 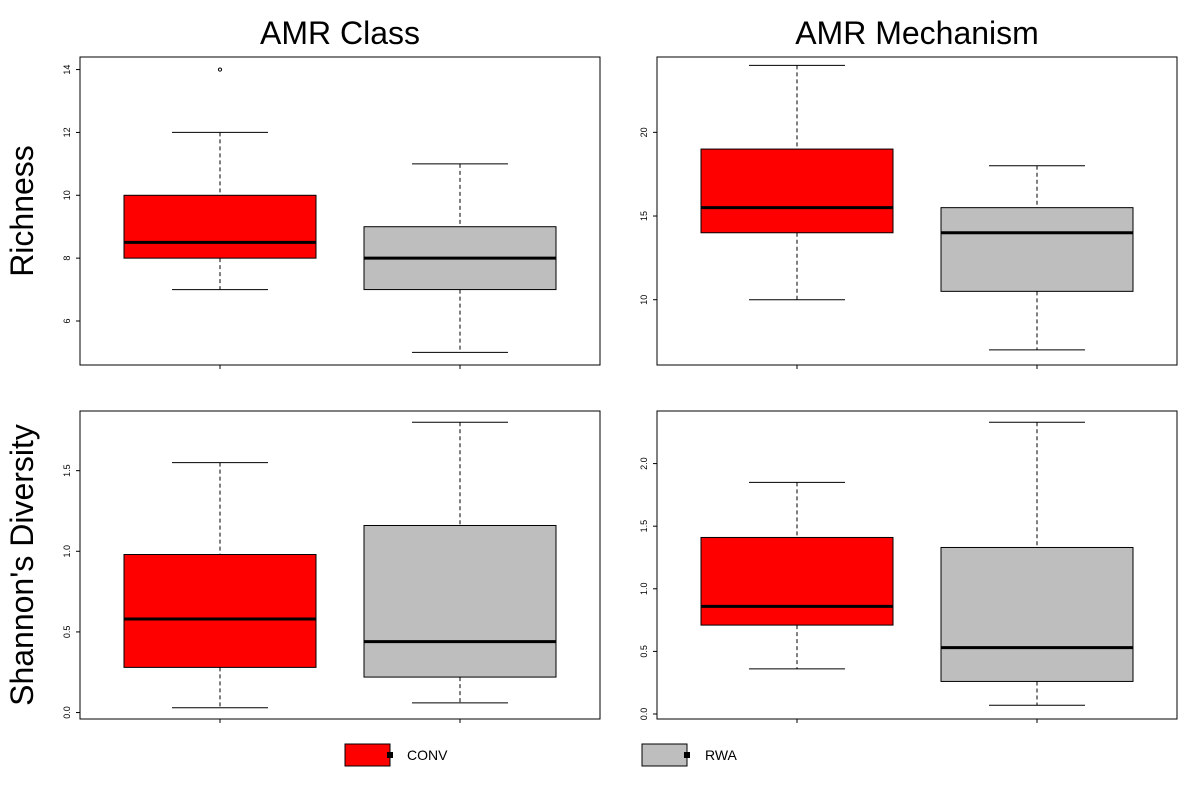 I want to click on legend-marker-conv, so click(x=390, y=755).